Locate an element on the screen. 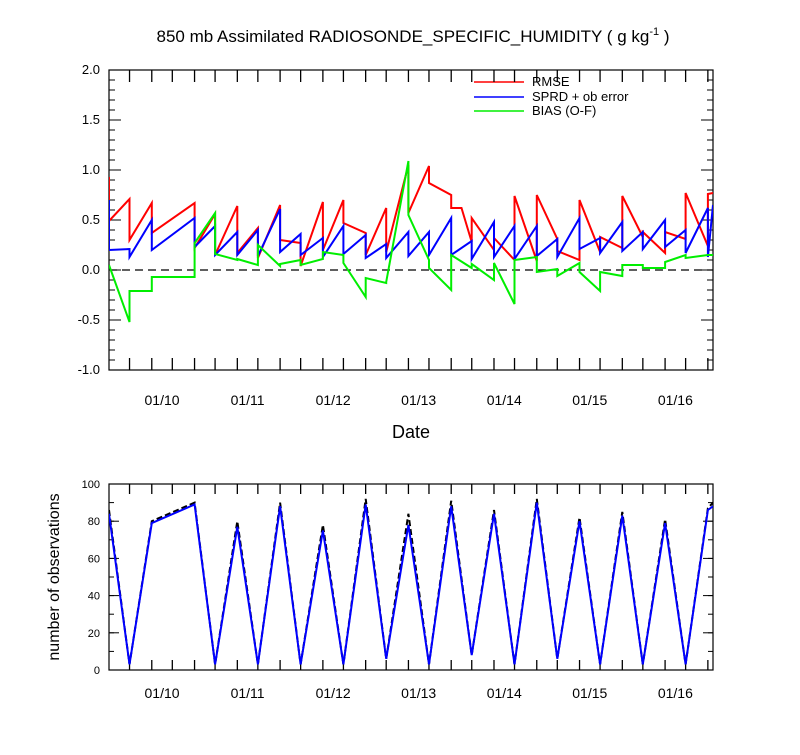 The width and height of the screenshot is (800, 755). top-xtick-label: 01/11 is located at coordinates (248, 400).